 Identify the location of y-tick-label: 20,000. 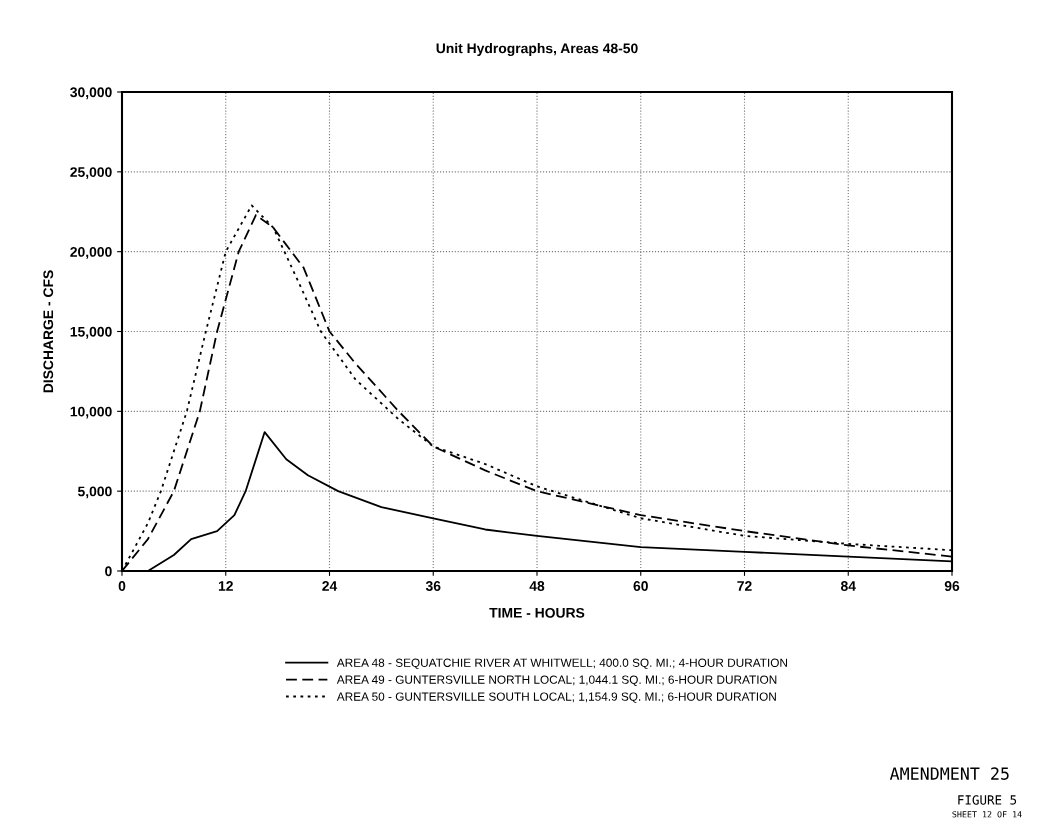
(91, 253).